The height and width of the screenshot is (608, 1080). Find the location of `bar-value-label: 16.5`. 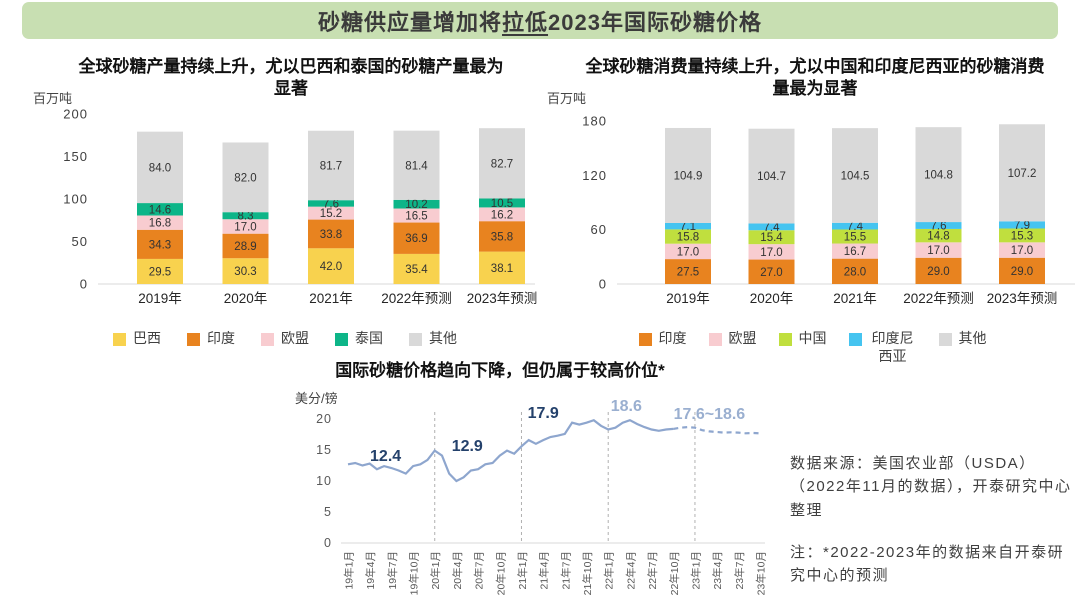

bar-value-label: 16.5 is located at coordinates (416, 217).